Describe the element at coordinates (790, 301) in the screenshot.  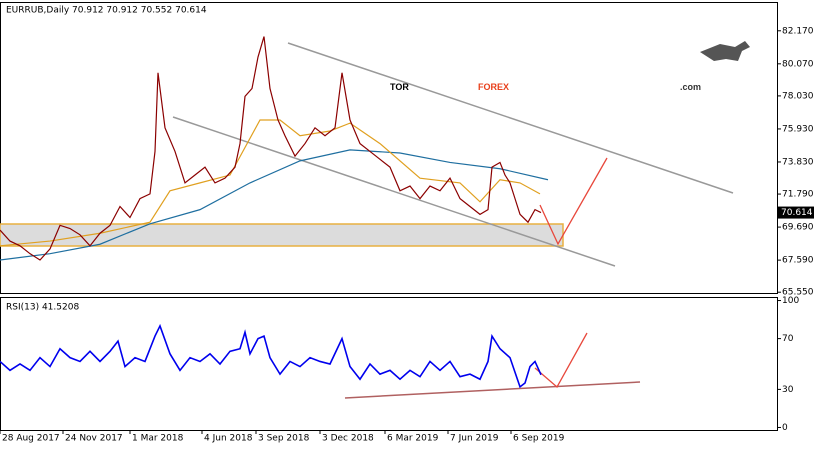
I see `y-tick-label: 100` at that location.